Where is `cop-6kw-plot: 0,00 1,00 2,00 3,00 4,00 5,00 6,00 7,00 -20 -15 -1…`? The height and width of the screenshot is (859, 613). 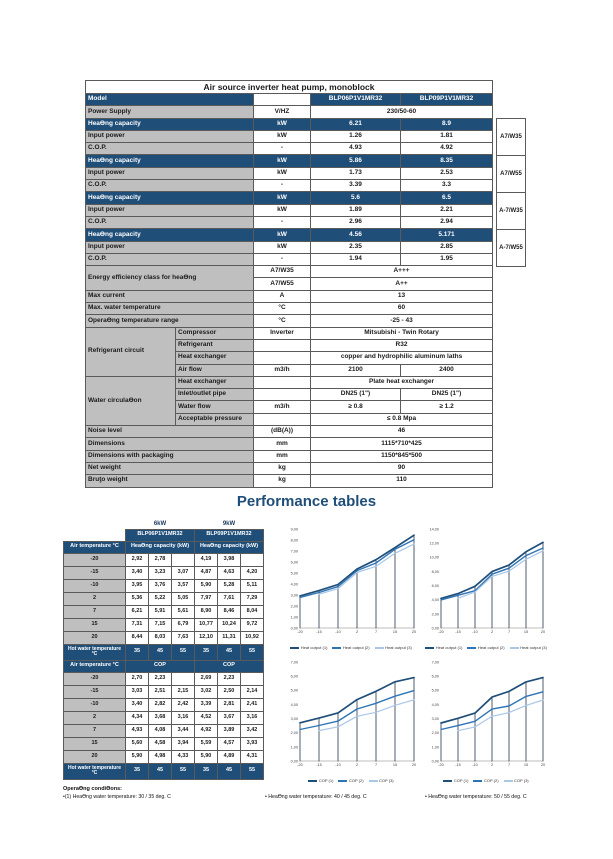 cop-6kw-plot: 0,00 1,00 2,00 3,00 4,00 5,00 6,00 7,00 -20 -15 -1… is located at coordinates (354, 713).